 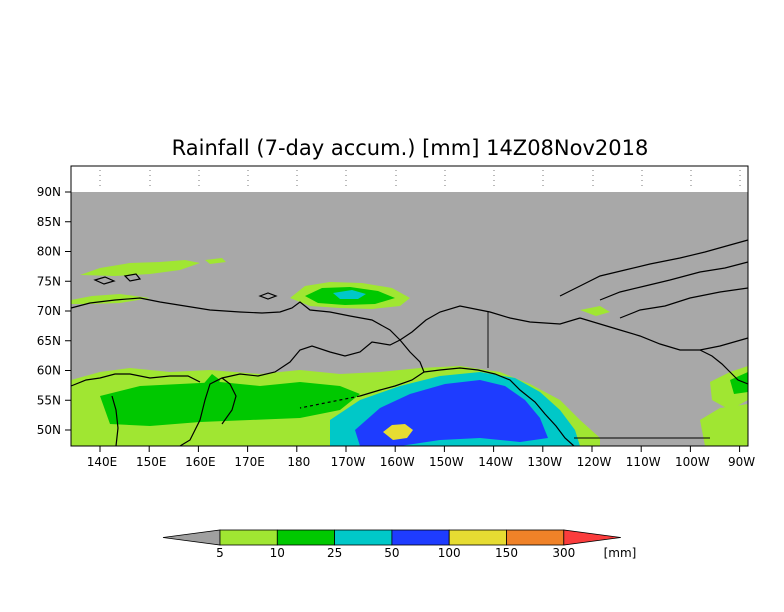 I want to click on coastline-hudson-bay, so click(x=724, y=367).